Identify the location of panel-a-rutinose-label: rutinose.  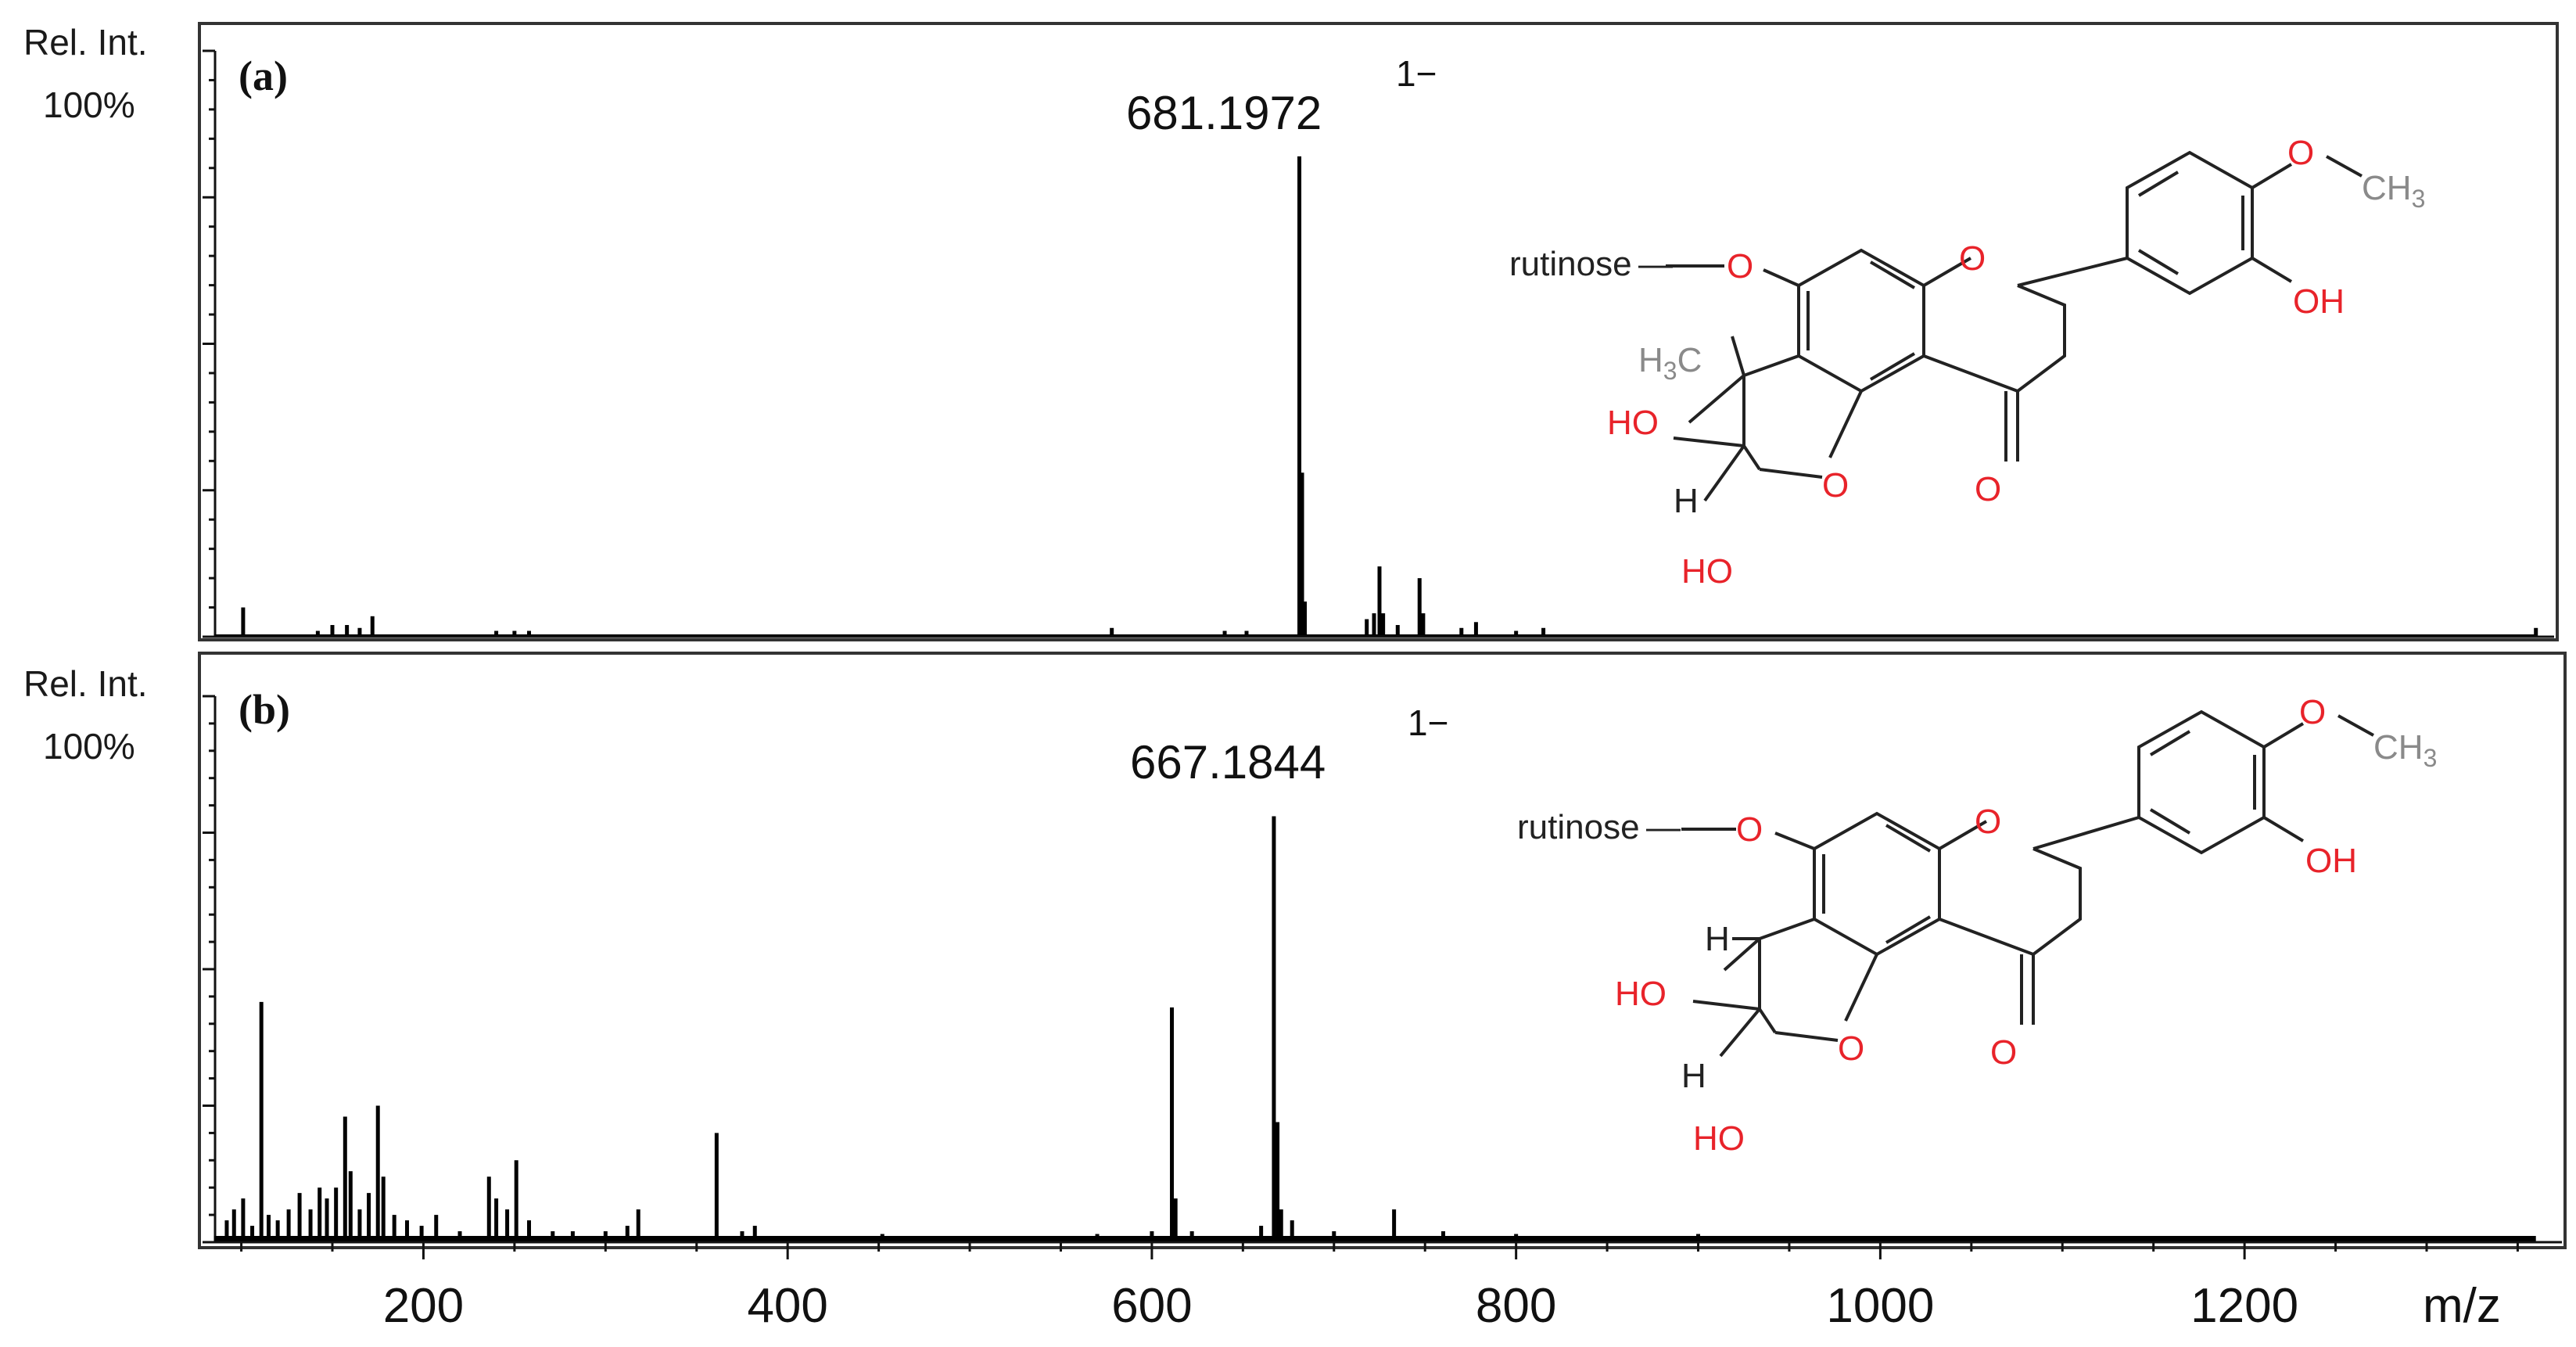
(1570, 264).